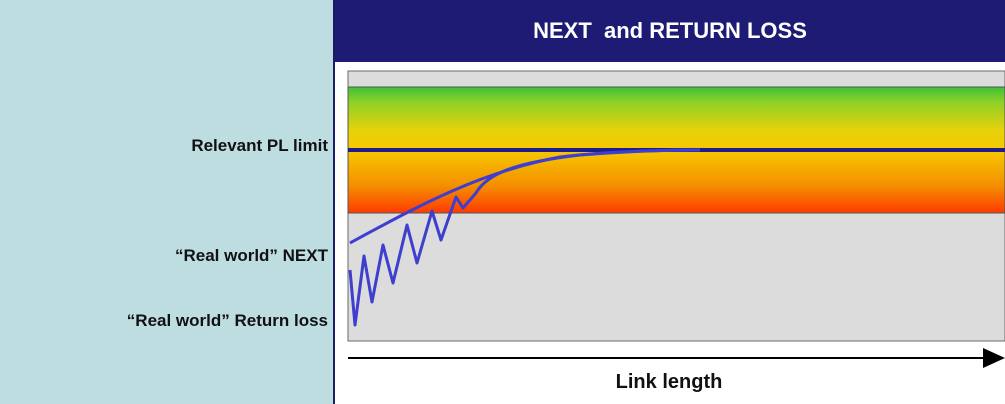 Image resolution: width=1005 pixels, height=404 pixels. Describe the element at coordinates (251, 255) in the screenshot. I see `next-label: “Real world” NEXT` at that location.